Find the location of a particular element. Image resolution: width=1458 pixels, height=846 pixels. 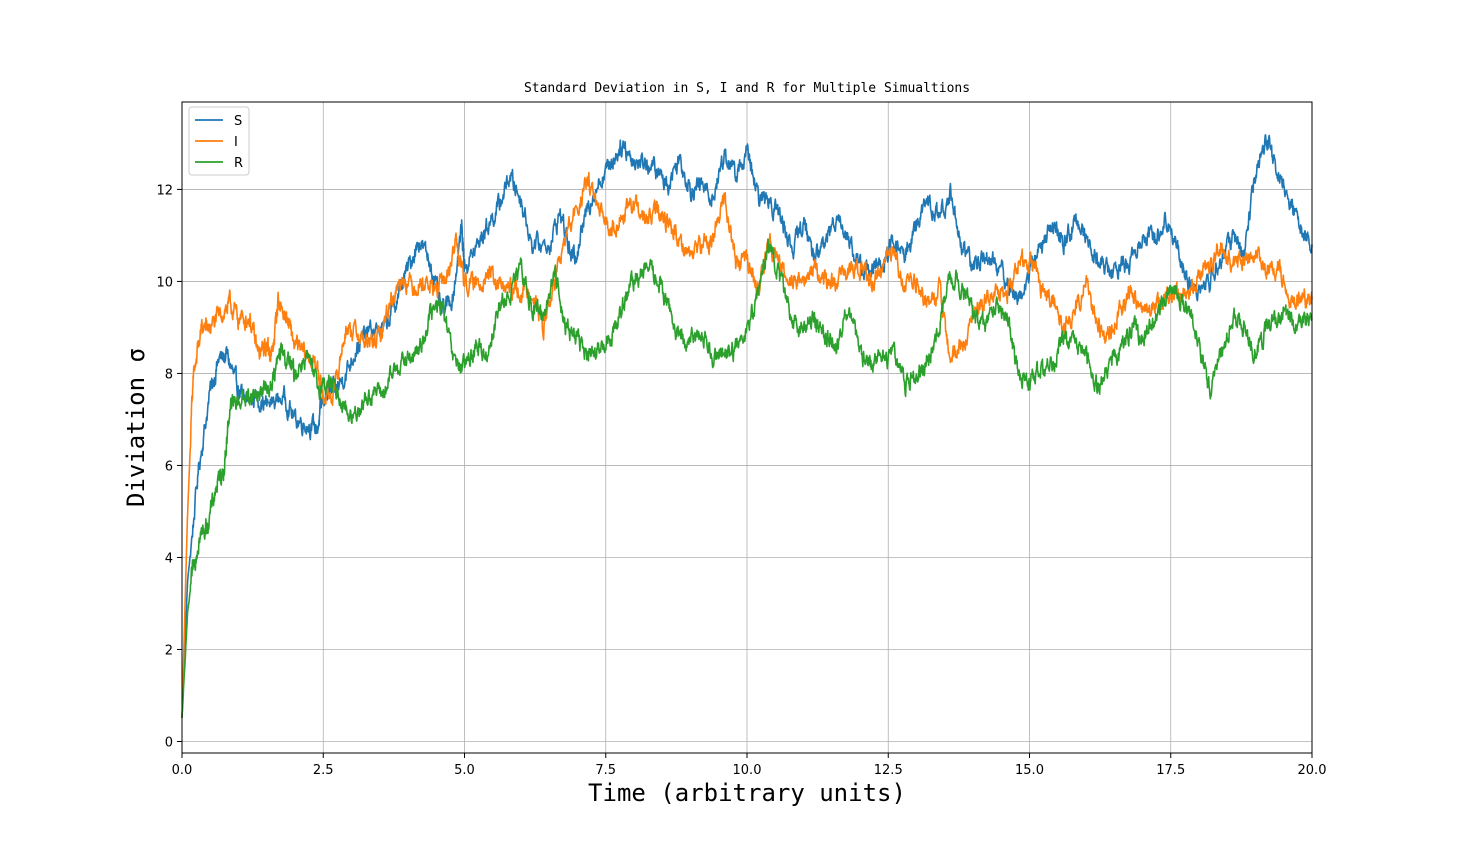

x-tick-label: 10.0 is located at coordinates (747, 770).